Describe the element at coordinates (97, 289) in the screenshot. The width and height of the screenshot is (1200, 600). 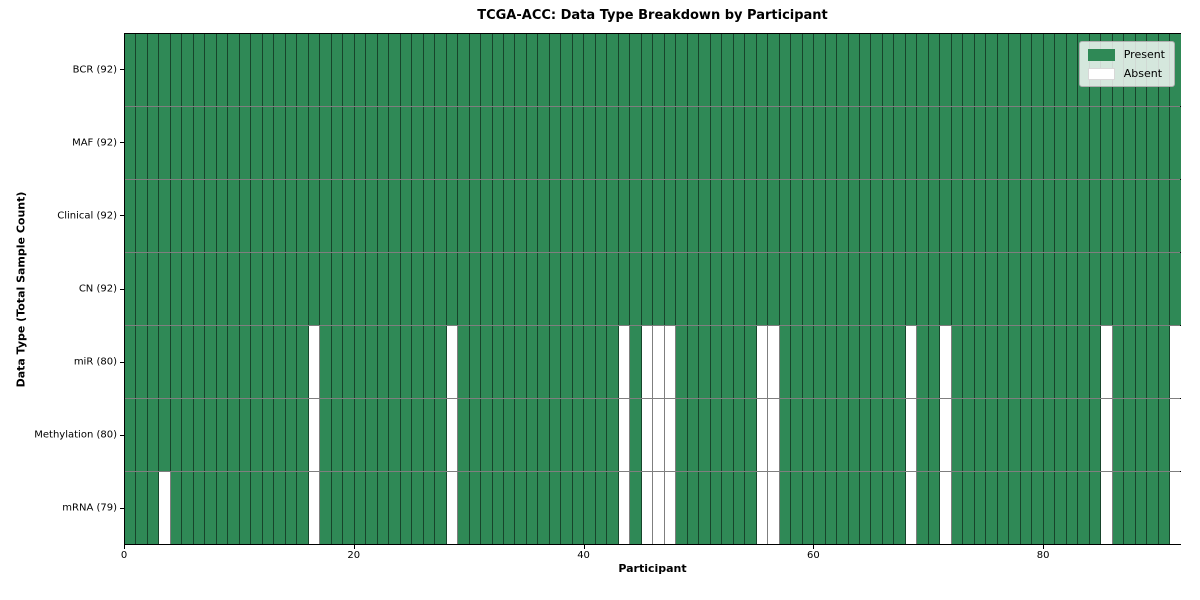
I see `y-tick-label: CN (92)` at that location.